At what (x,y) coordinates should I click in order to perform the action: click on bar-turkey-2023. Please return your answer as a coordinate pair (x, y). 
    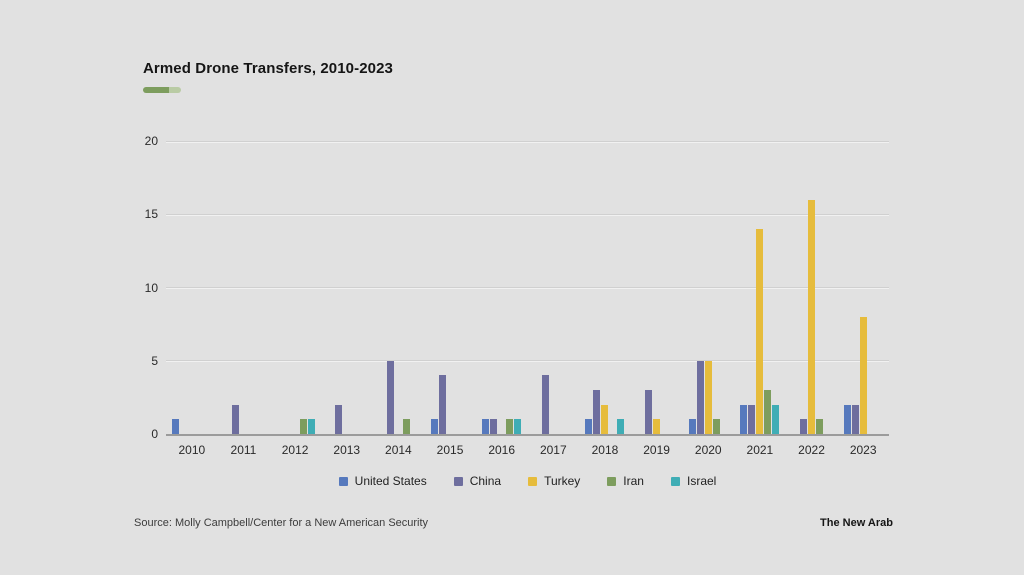
    Looking at the image, I should click on (863, 375).